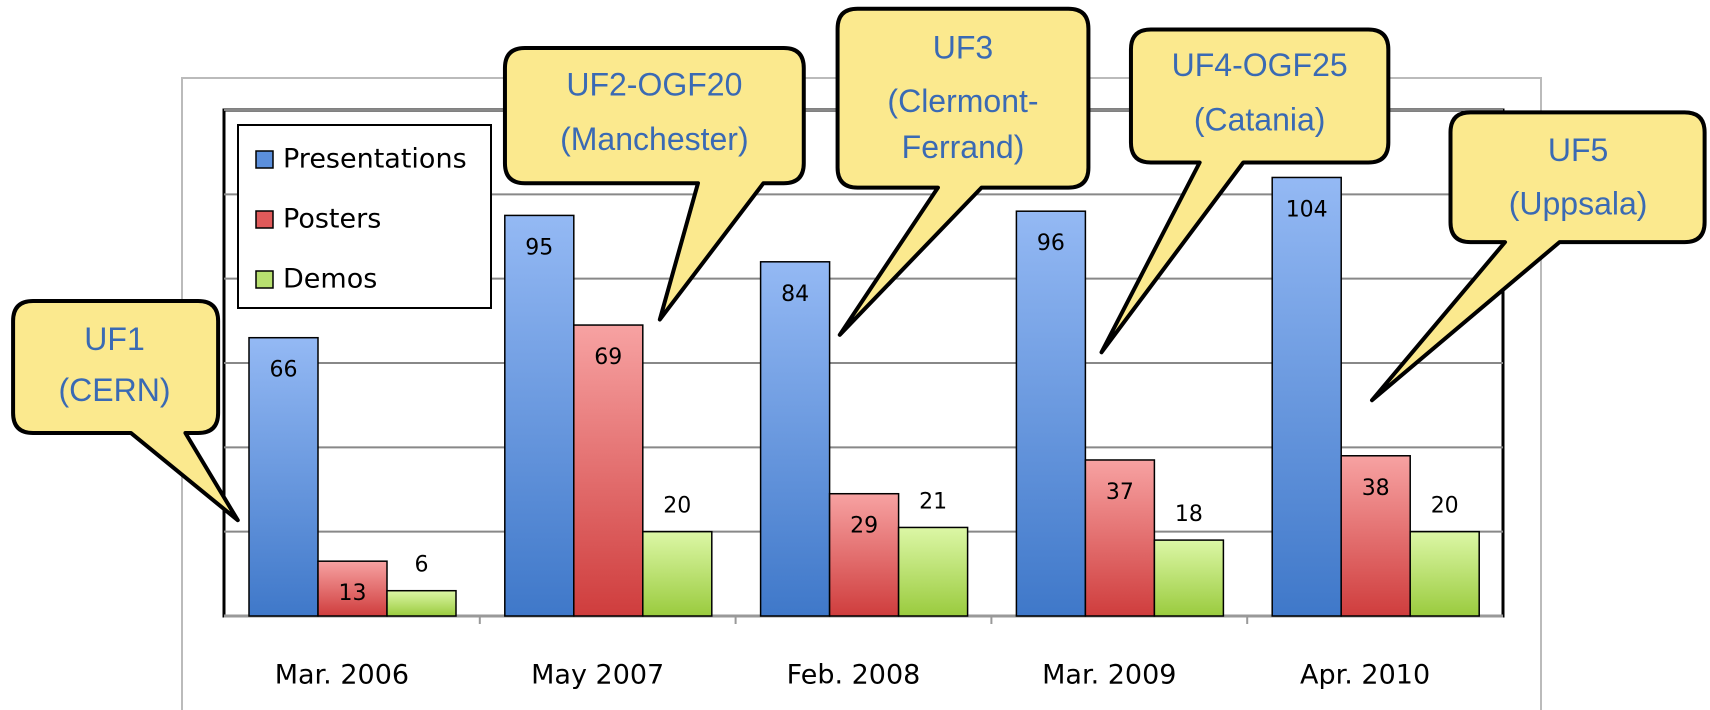 This screenshot has width=1710, height=710. I want to click on x-tick-label: Apr. 2010, so click(1365, 675).